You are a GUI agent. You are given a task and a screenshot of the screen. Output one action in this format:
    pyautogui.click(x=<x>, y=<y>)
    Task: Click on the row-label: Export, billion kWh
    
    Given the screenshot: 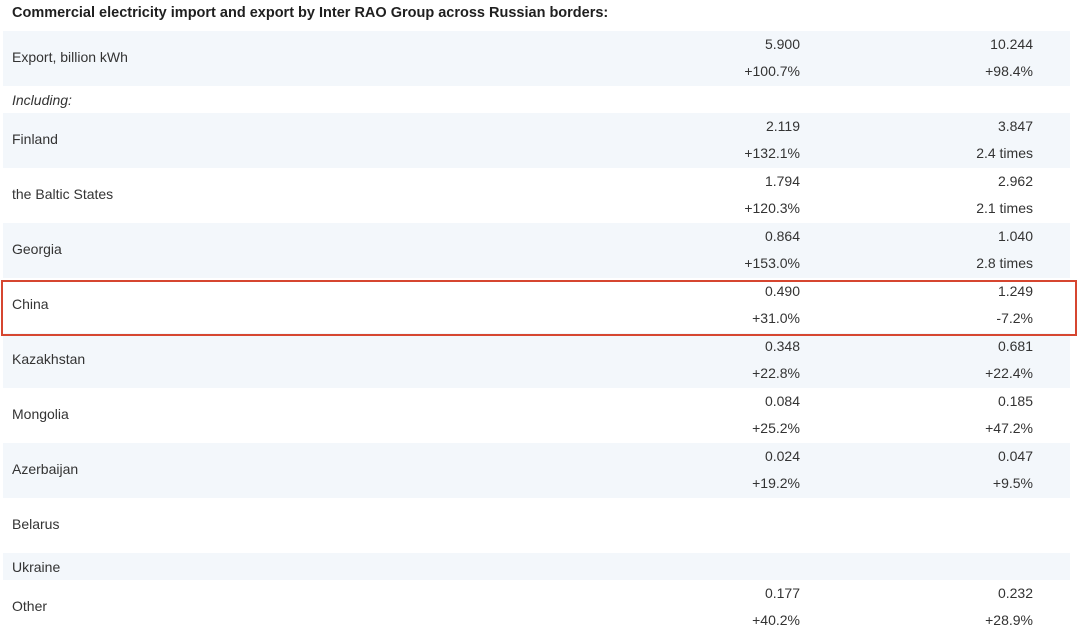 What is the action you would take?
    pyautogui.click(x=70, y=57)
    